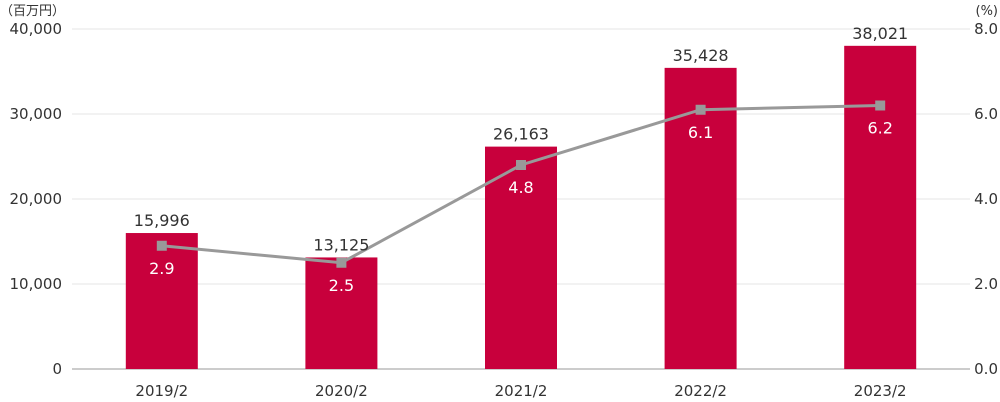 The width and height of the screenshot is (1000, 402). I want to click on bar-2021/2, so click(521, 257).